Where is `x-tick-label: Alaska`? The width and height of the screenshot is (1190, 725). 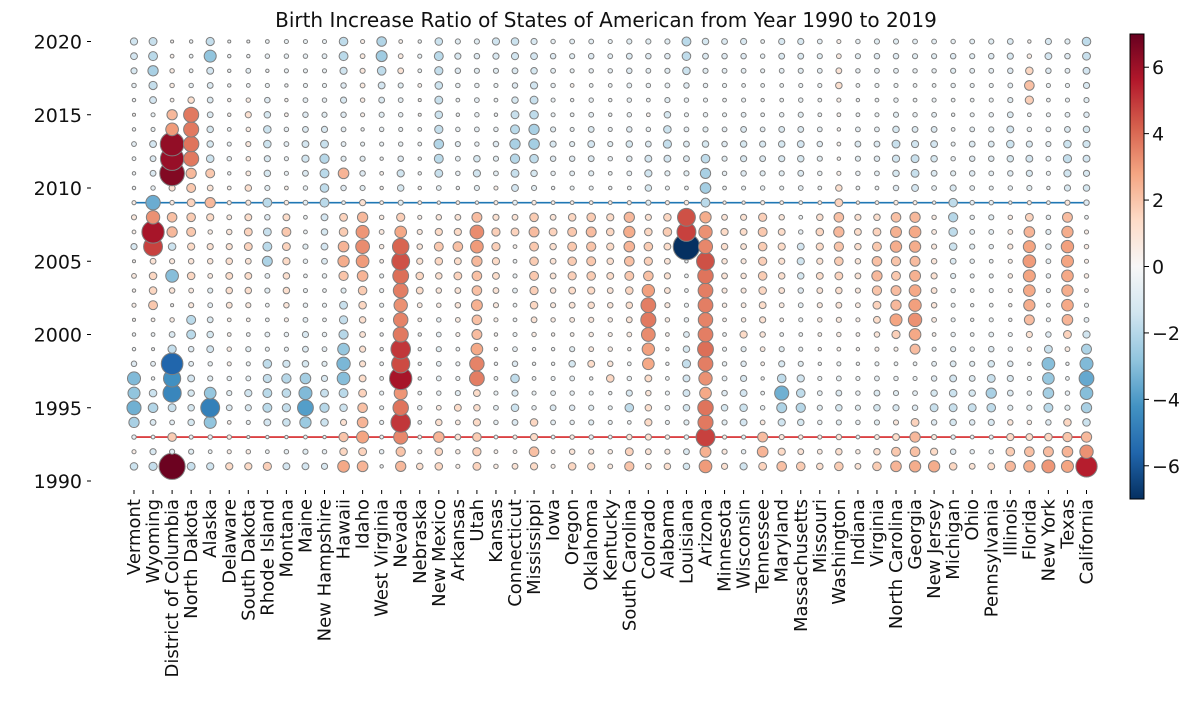 x-tick-label: Alaska is located at coordinates (210, 528).